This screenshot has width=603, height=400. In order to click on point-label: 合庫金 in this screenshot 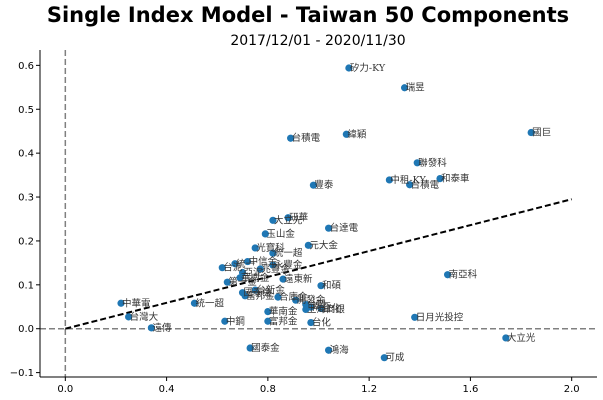, I will do `click(293, 297)`.